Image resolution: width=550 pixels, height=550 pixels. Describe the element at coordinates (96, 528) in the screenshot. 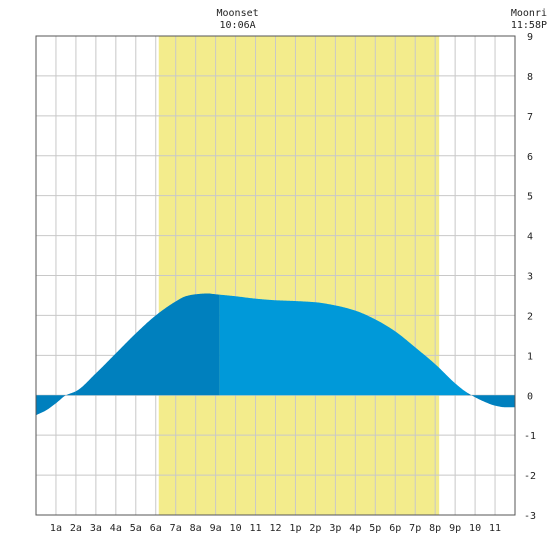

I see `x-tick-label: 3a` at that location.